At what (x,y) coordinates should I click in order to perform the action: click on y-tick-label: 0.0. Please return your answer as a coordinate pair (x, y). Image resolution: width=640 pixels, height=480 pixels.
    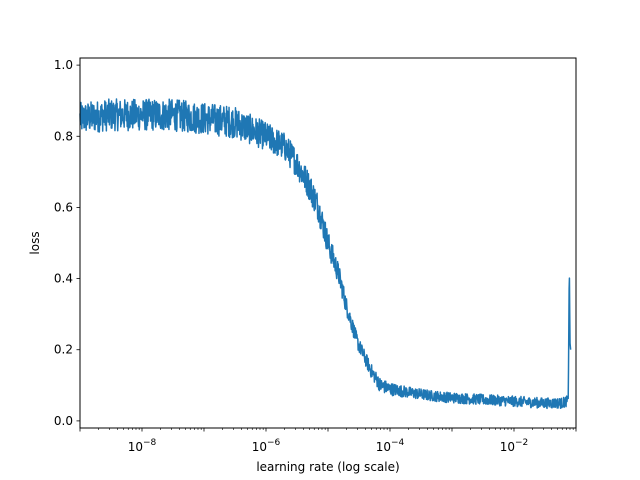
    Looking at the image, I should click on (63, 421).